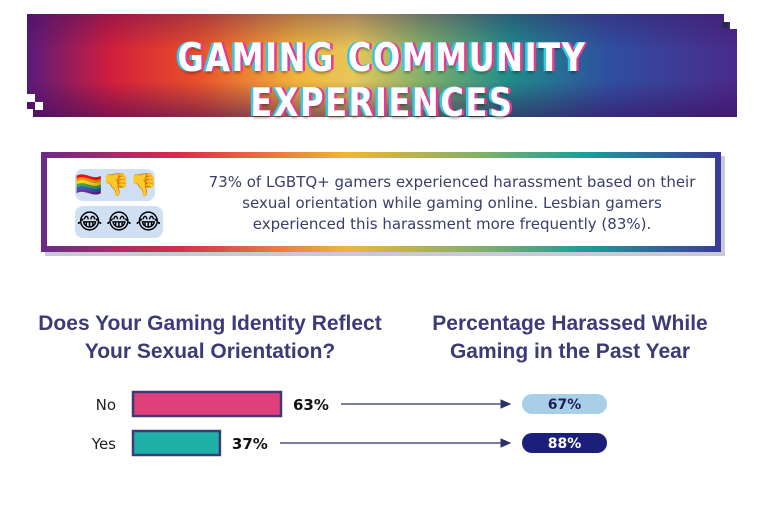 Image resolution: width=770 pixels, height=517 pixels. I want to click on rainbow-flag-icon: 🏳️‍🌈, so click(89, 185).